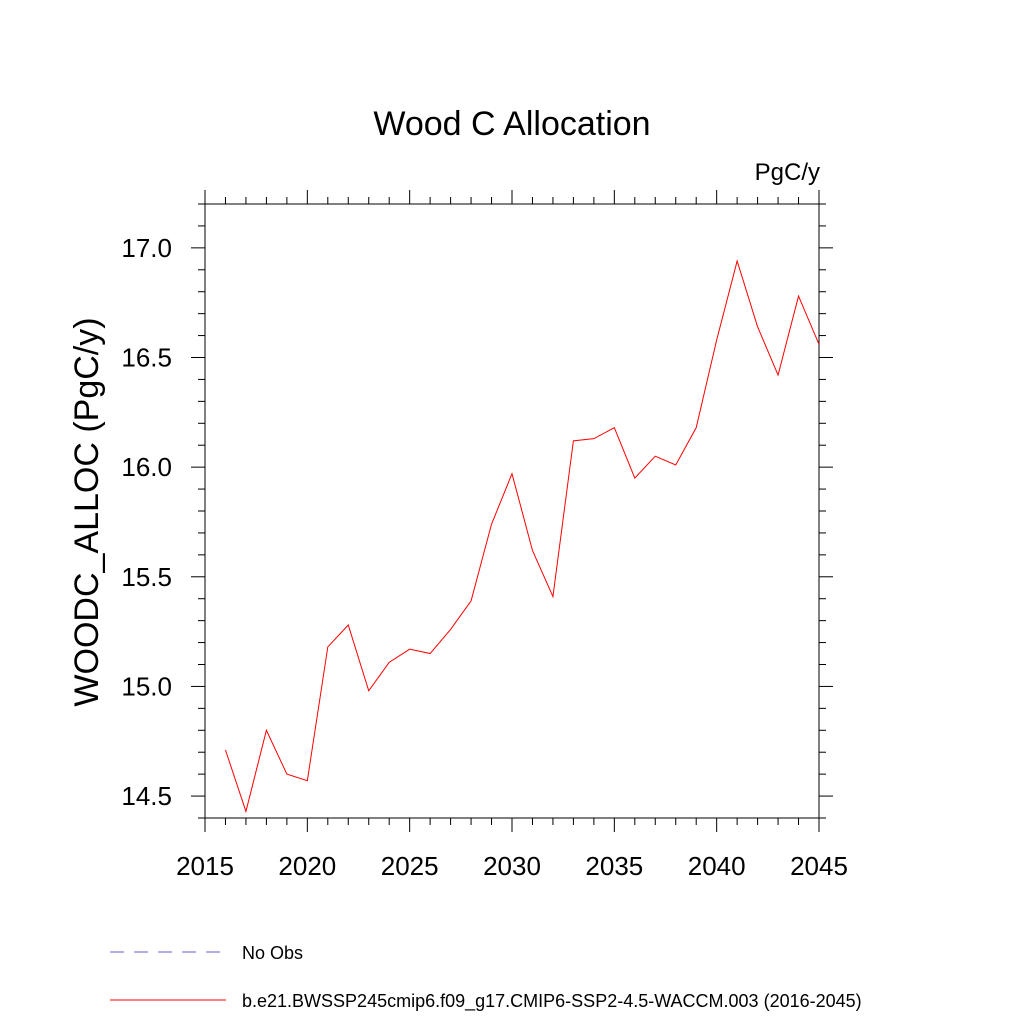 This screenshot has width=1024, height=1024. Describe the element at coordinates (717, 866) in the screenshot. I see `x-tick-label: 2040` at that location.